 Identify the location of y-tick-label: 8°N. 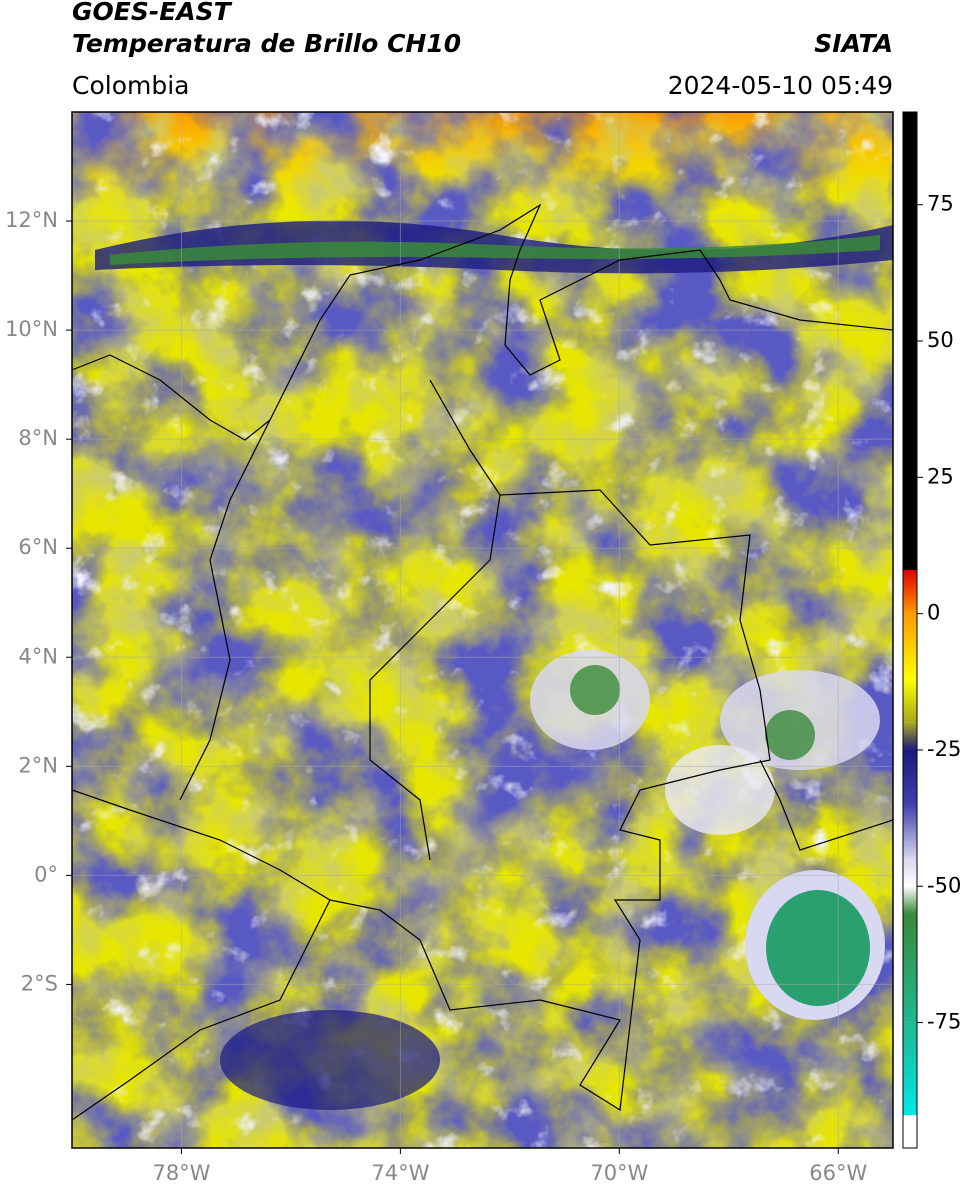
(38, 438).